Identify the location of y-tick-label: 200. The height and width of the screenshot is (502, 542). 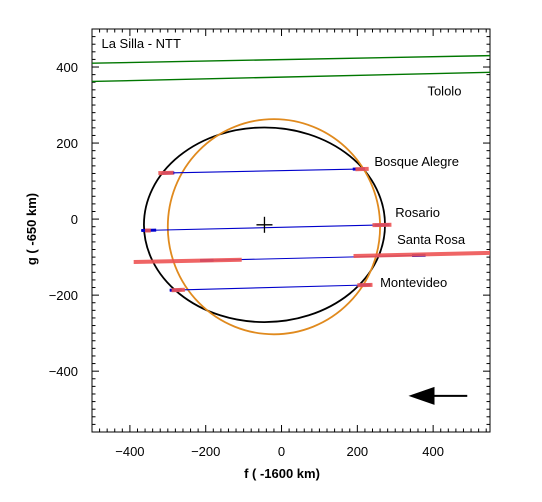
(67, 143).